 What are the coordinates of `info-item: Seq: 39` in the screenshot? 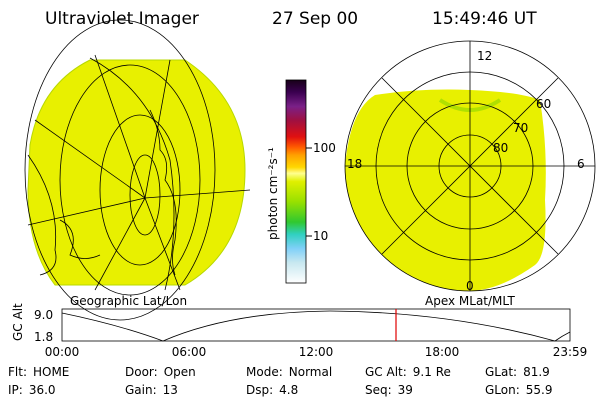 It's located at (389, 390).